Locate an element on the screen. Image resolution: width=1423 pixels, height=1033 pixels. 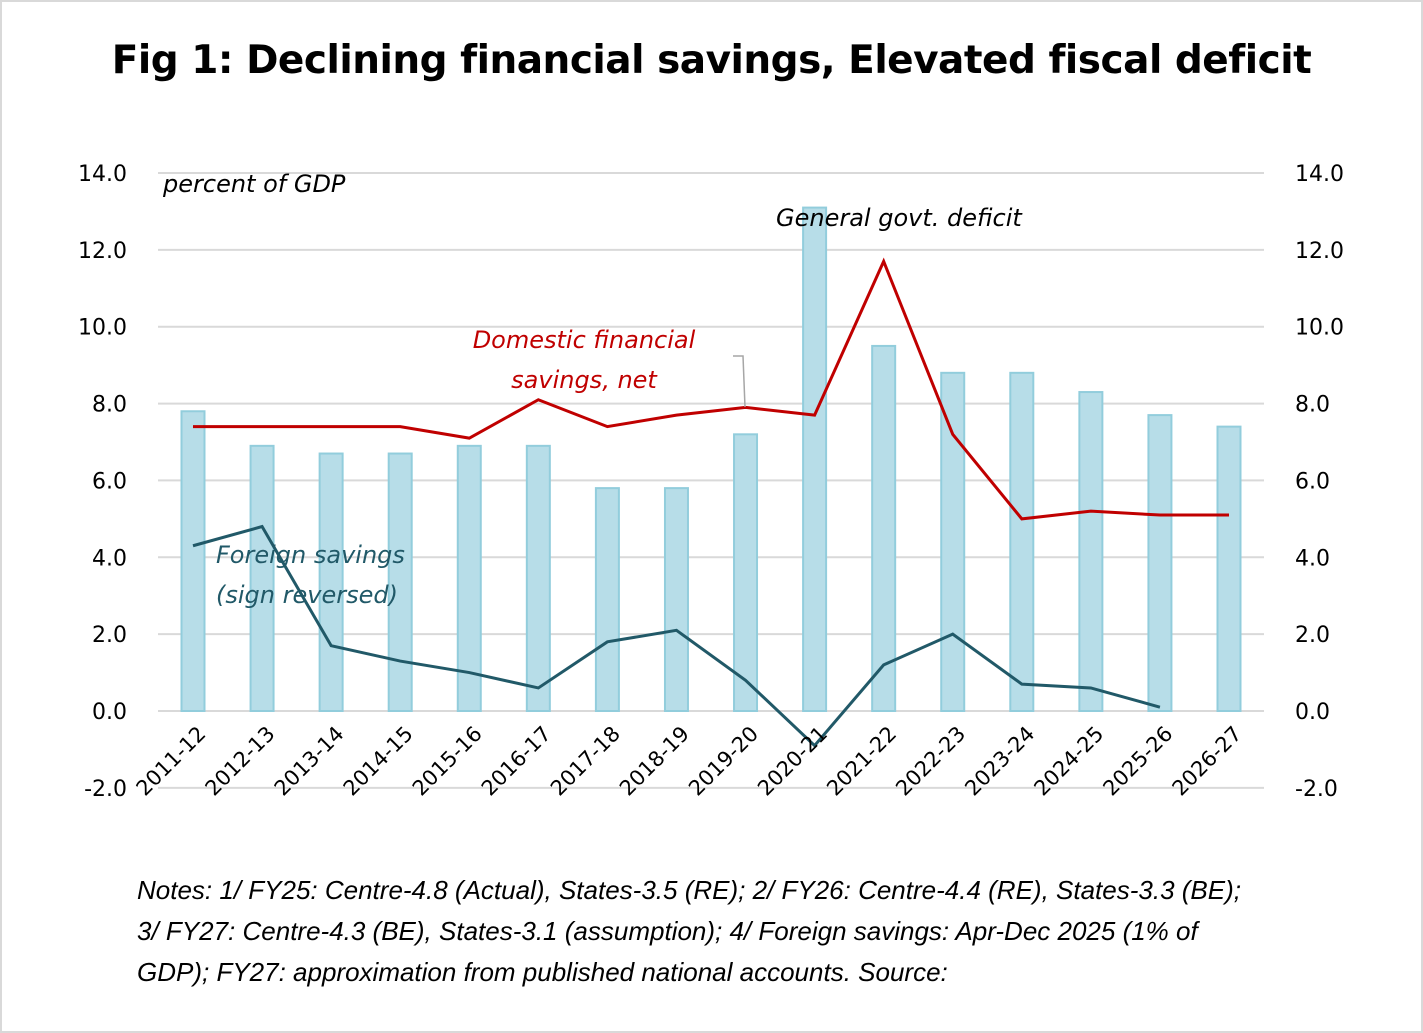
y-tick-left: 4.0 is located at coordinates (109, 558).